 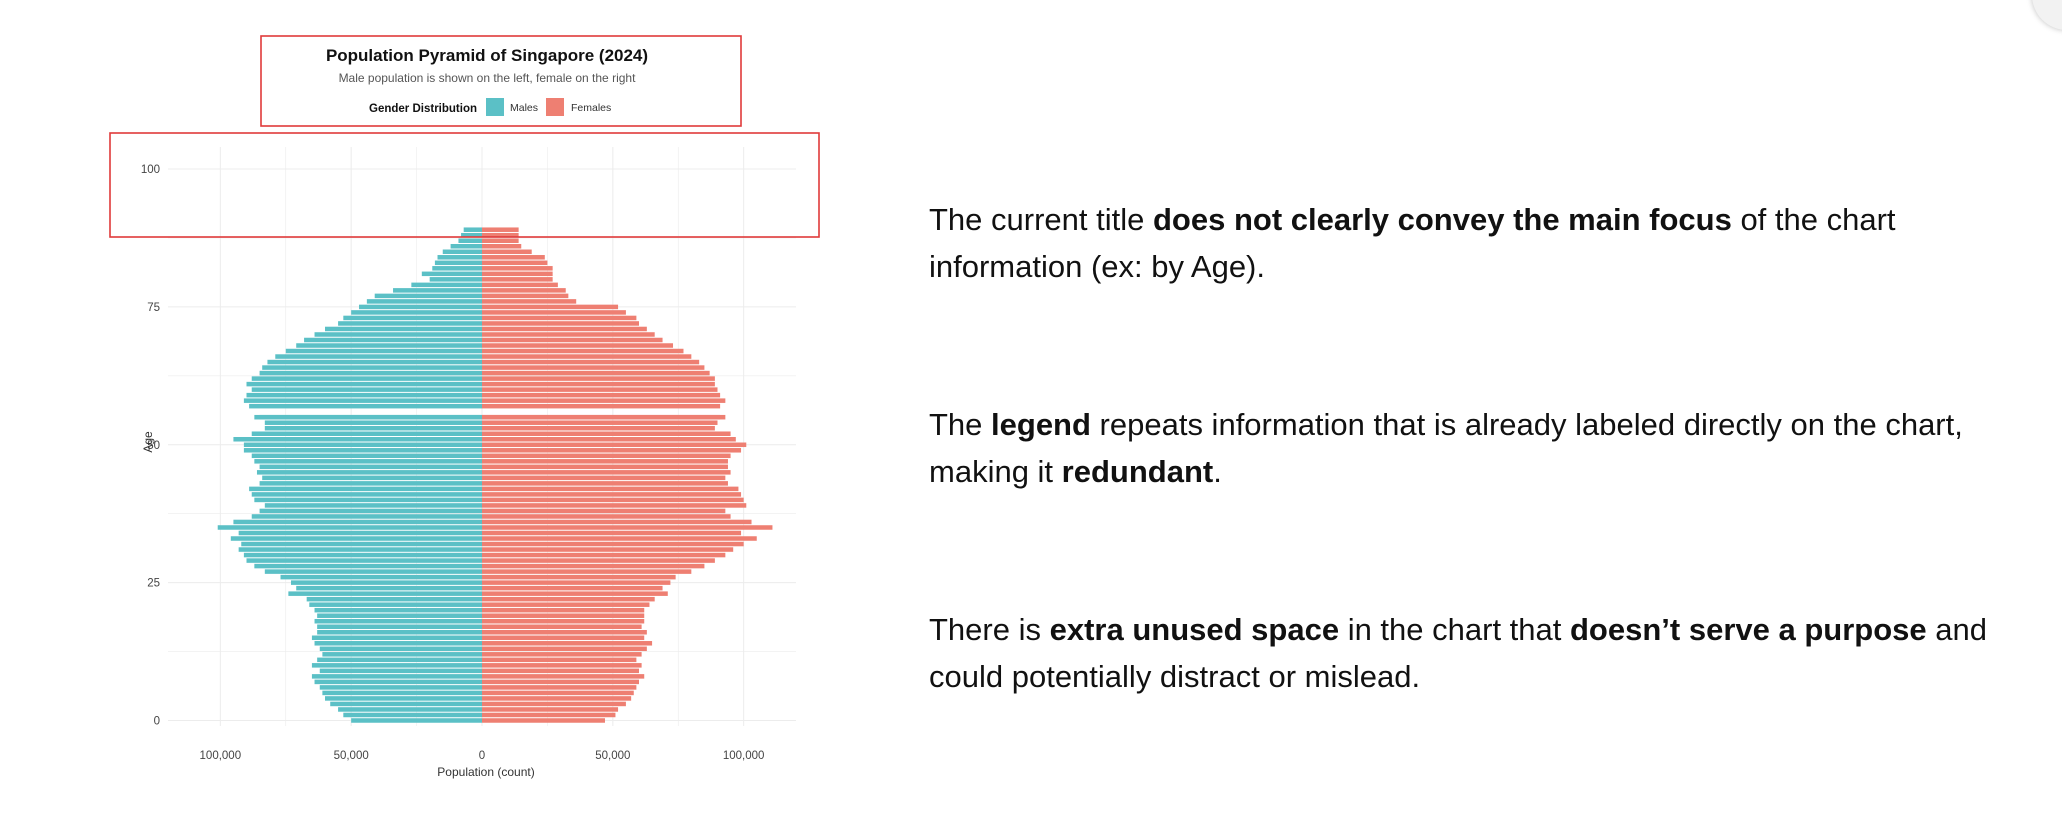 I want to click on y-axis-label: Age, so click(x=148, y=442).